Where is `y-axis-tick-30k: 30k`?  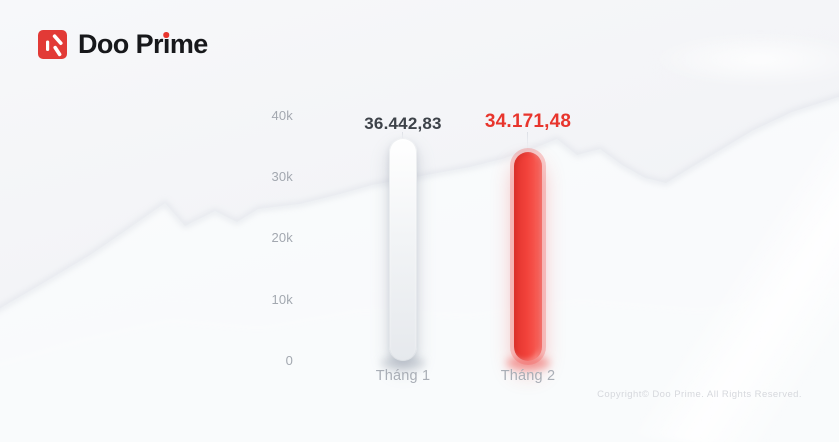 y-axis-tick-30k: 30k is located at coordinates (282, 176).